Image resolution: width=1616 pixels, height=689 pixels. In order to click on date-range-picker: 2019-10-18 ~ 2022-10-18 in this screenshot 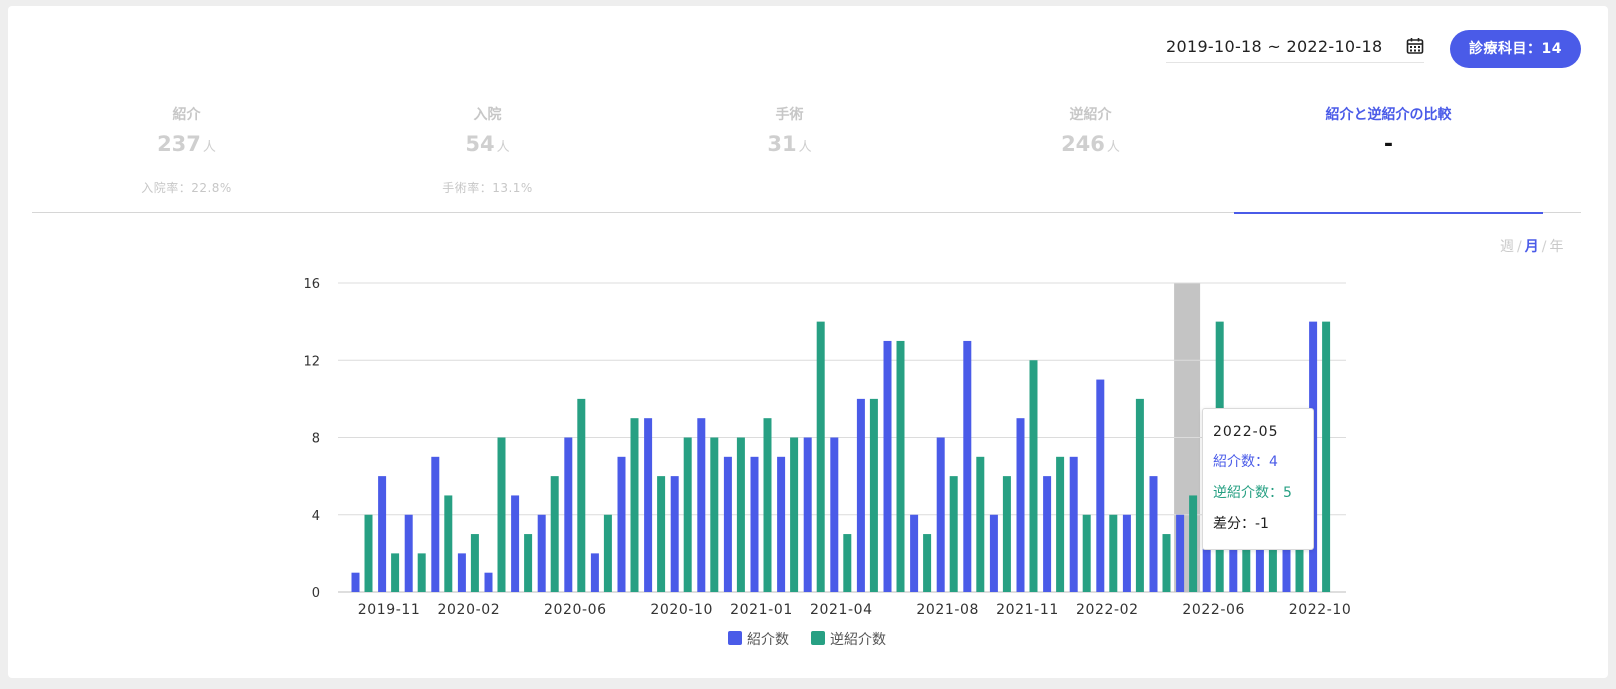, I will do `click(1295, 47)`.